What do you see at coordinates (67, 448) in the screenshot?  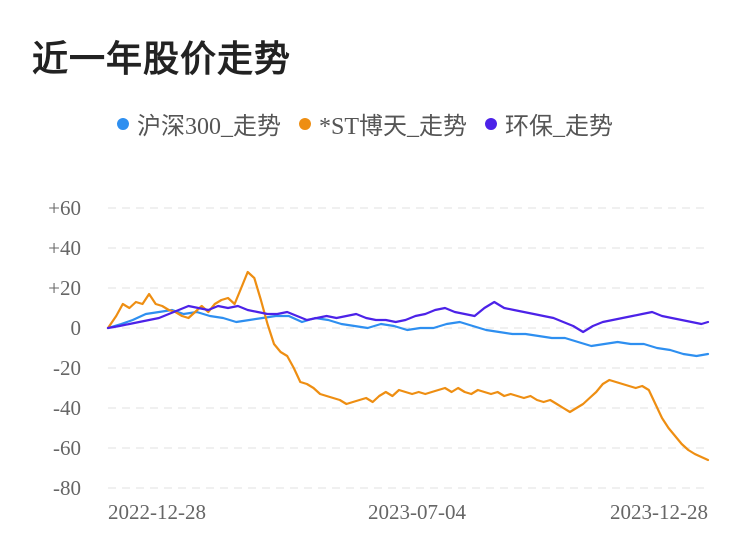 I see `y-tick-label: -60` at bounding box center [67, 448].